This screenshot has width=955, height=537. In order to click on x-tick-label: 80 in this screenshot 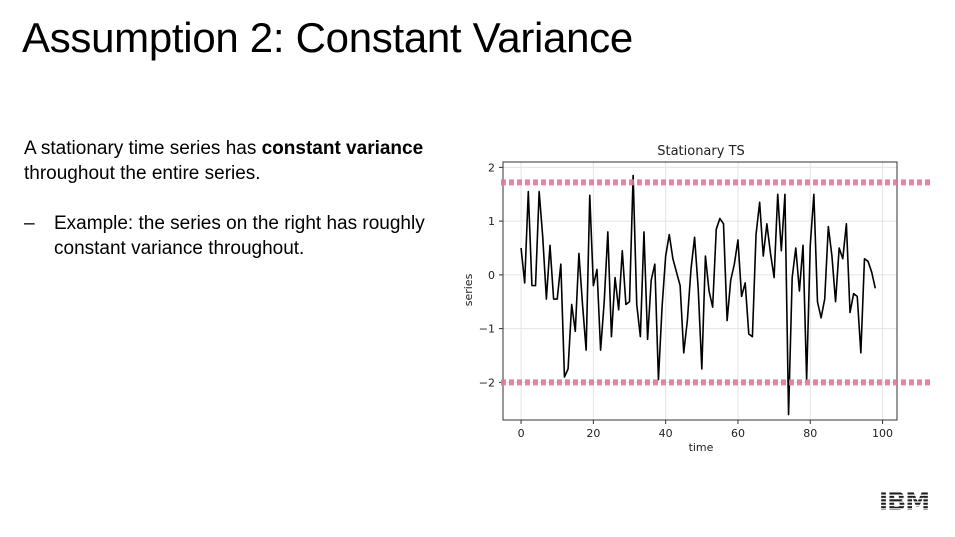, I will do `click(810, 433)`.